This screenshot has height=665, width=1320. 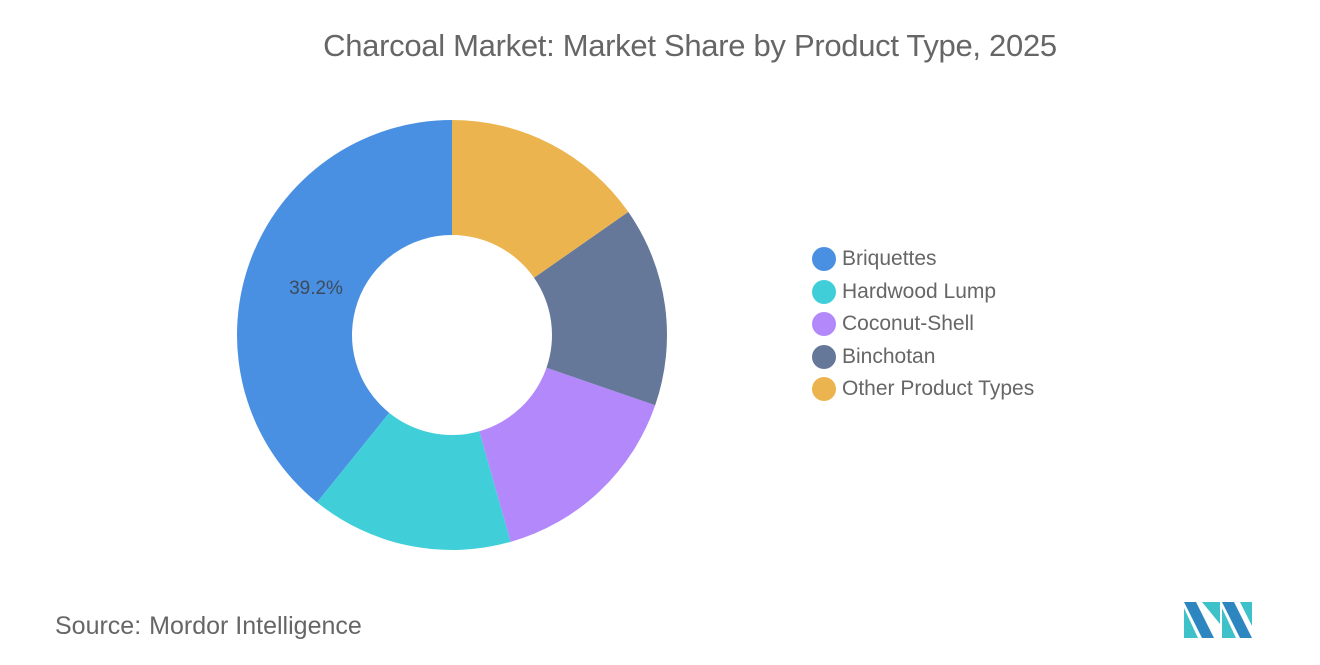 What do you see at coordinates (344, 311) in the screenshot?
I see `slice-briquettes` at bounding box center [344, 311].